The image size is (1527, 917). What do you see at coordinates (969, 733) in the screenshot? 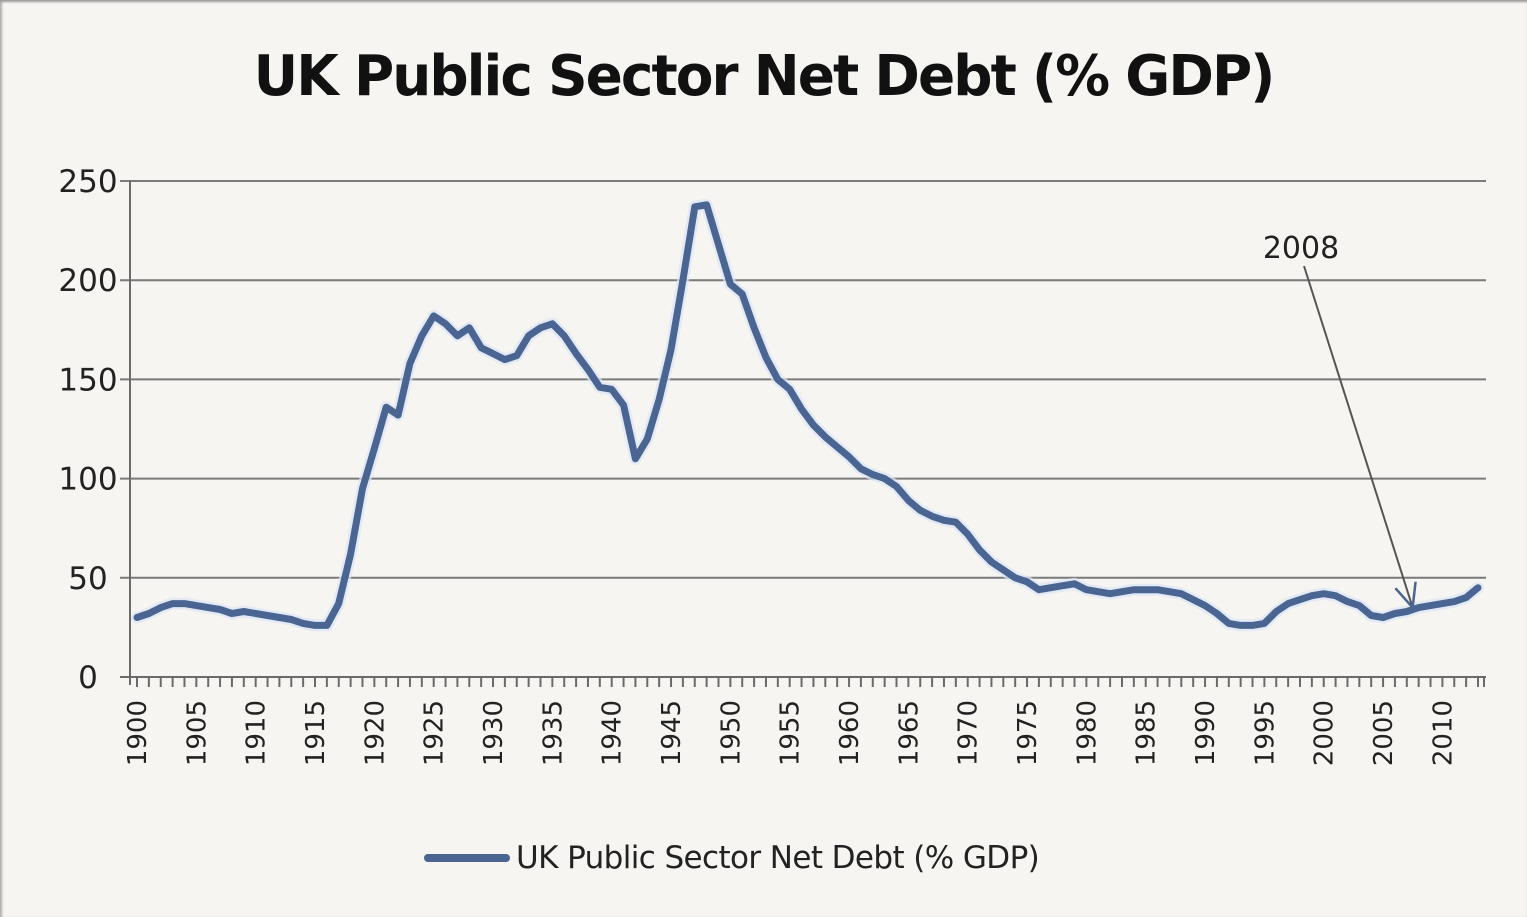
I see `x-tick-label-1970: 1970` at bounding box center [969, 733].